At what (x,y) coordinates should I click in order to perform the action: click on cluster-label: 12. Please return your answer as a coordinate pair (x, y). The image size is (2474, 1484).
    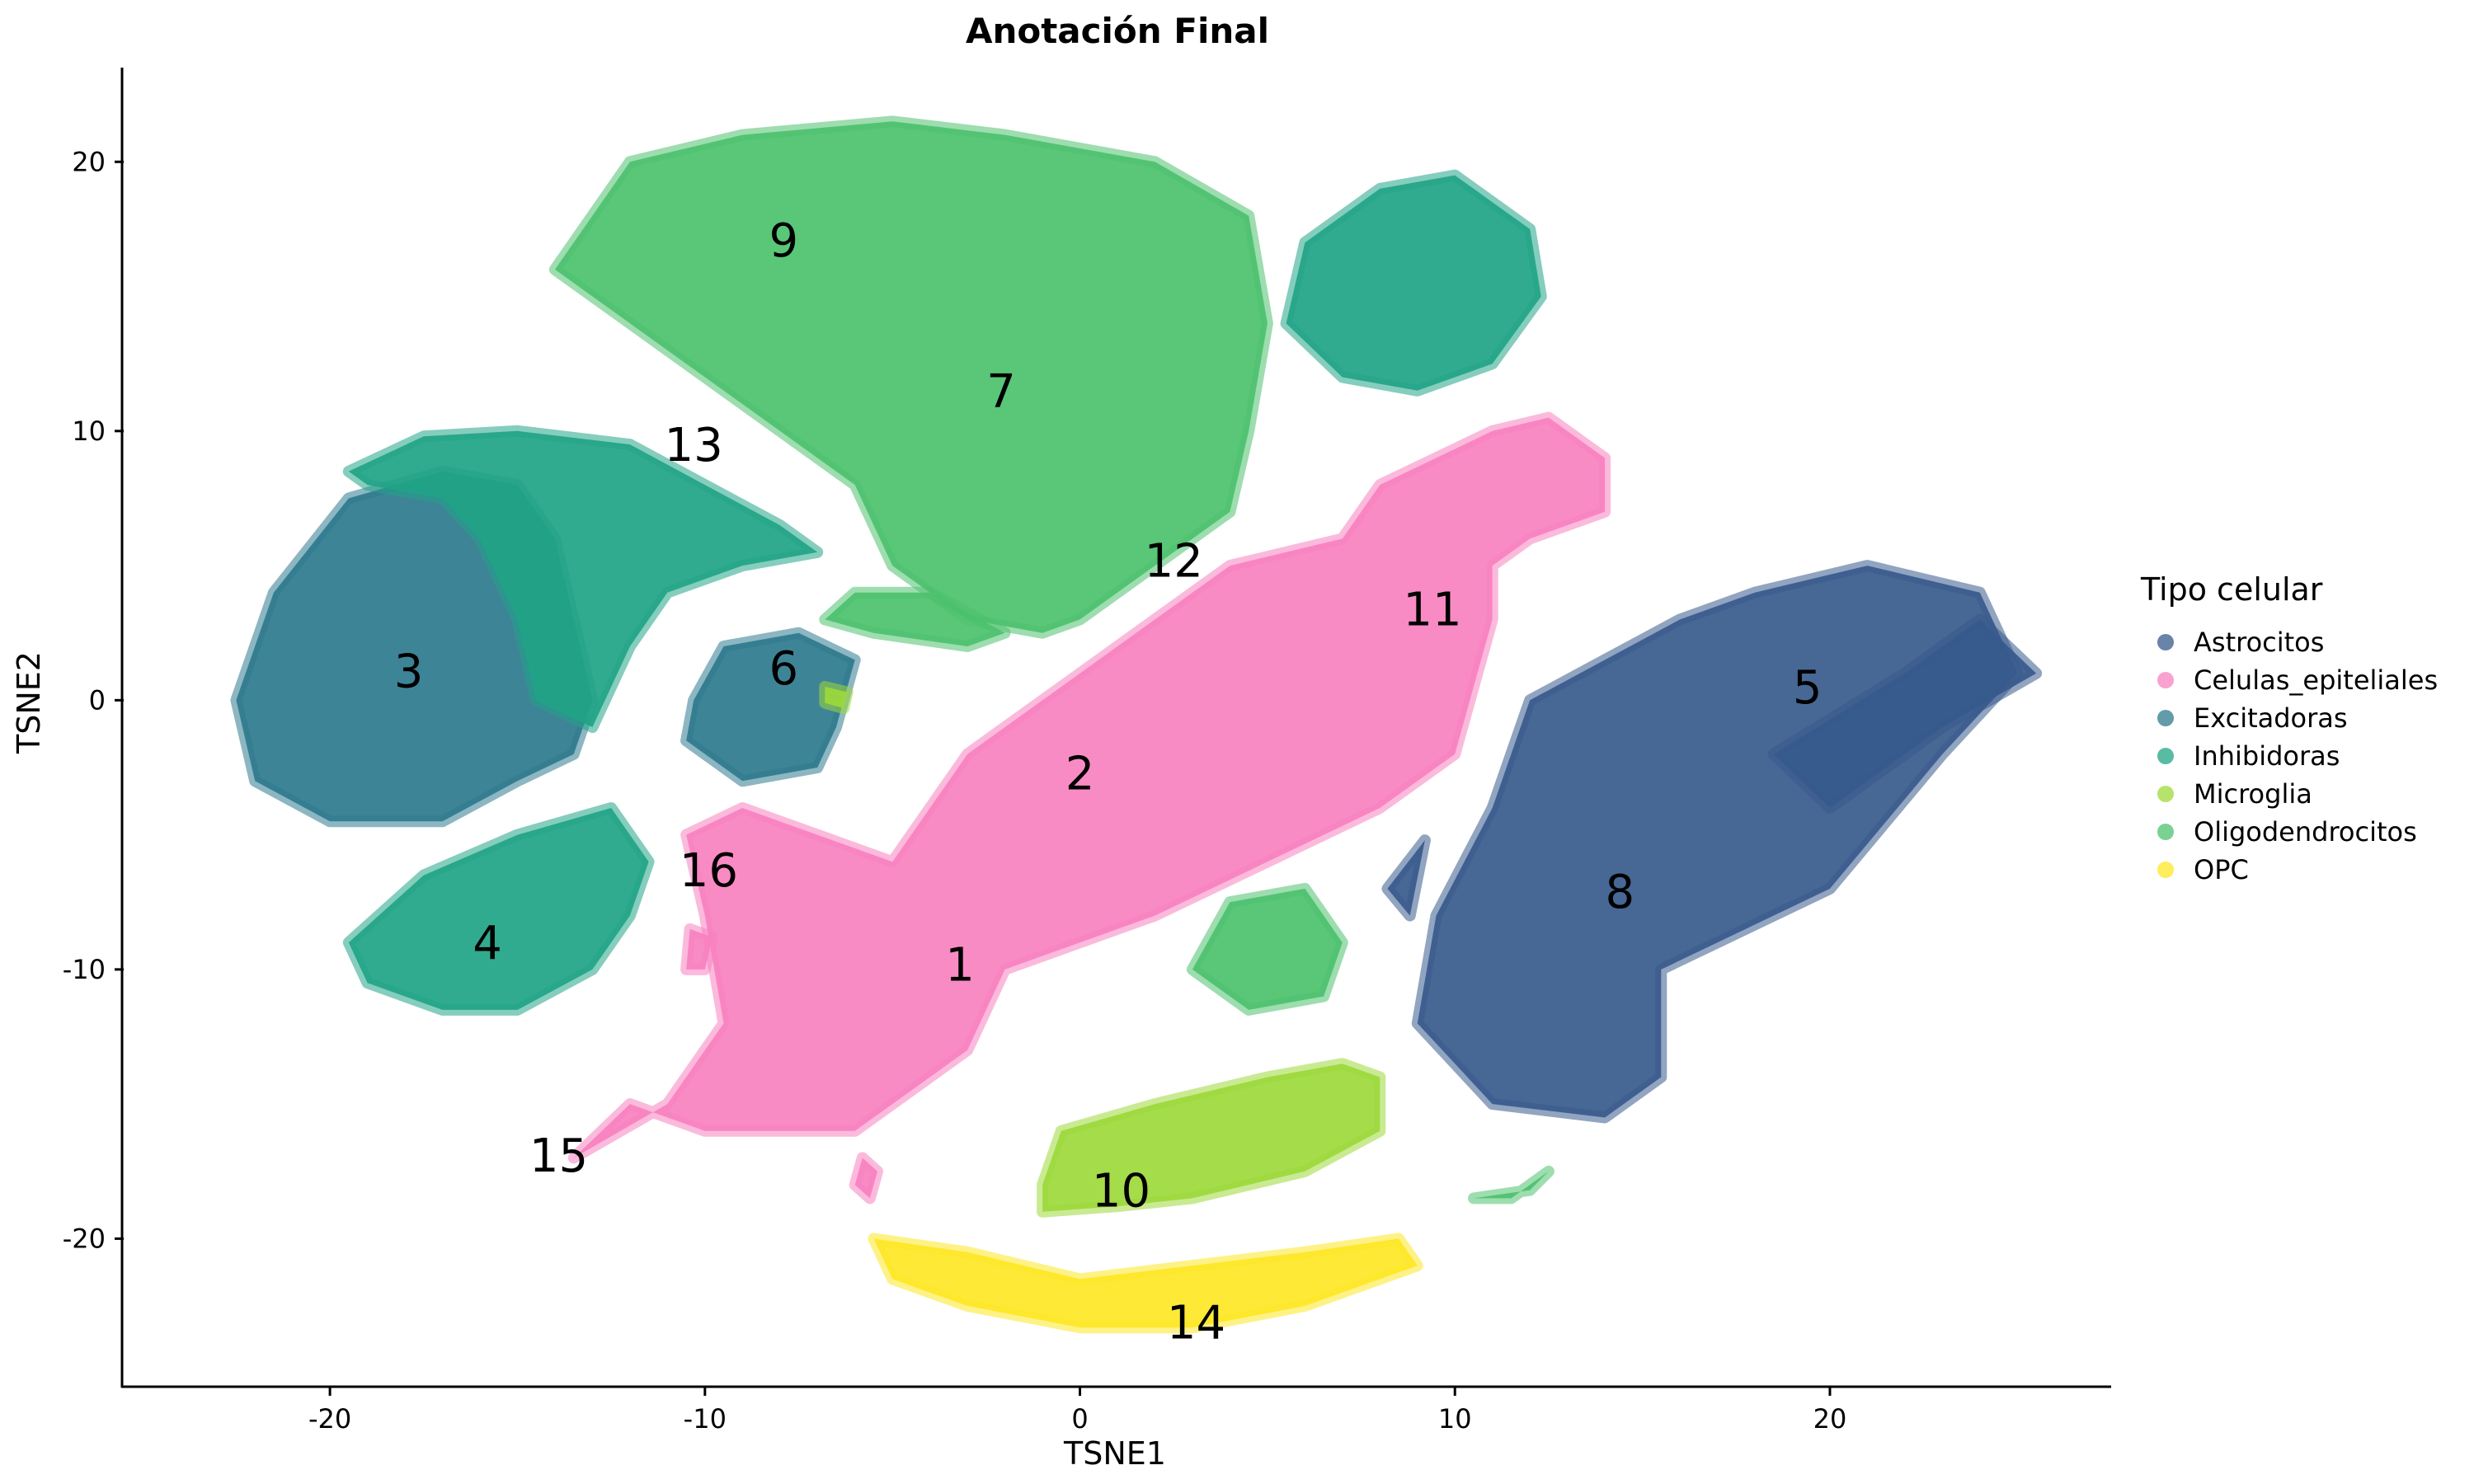
    Looking at the image, I should click on (1174, 562).